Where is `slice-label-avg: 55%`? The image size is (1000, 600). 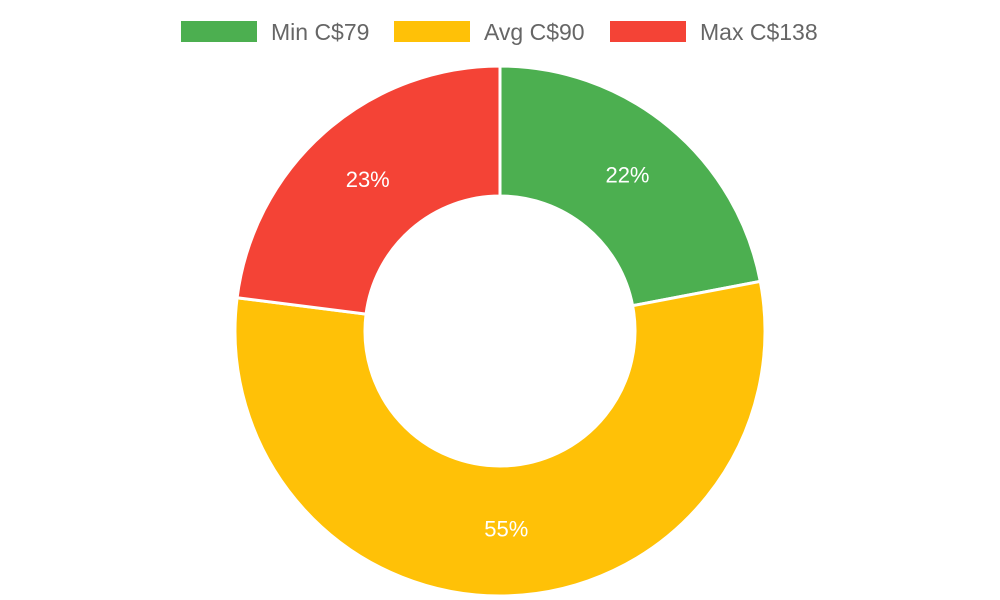 slice-label-avg: 55% is located at coordinates (506, 529).